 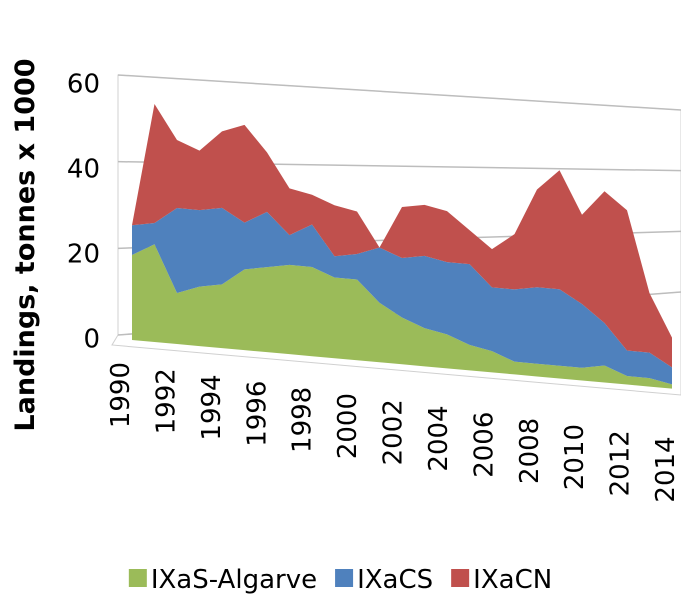 I want to click on x-tick-label: 1992, so click(x=166, y=401).